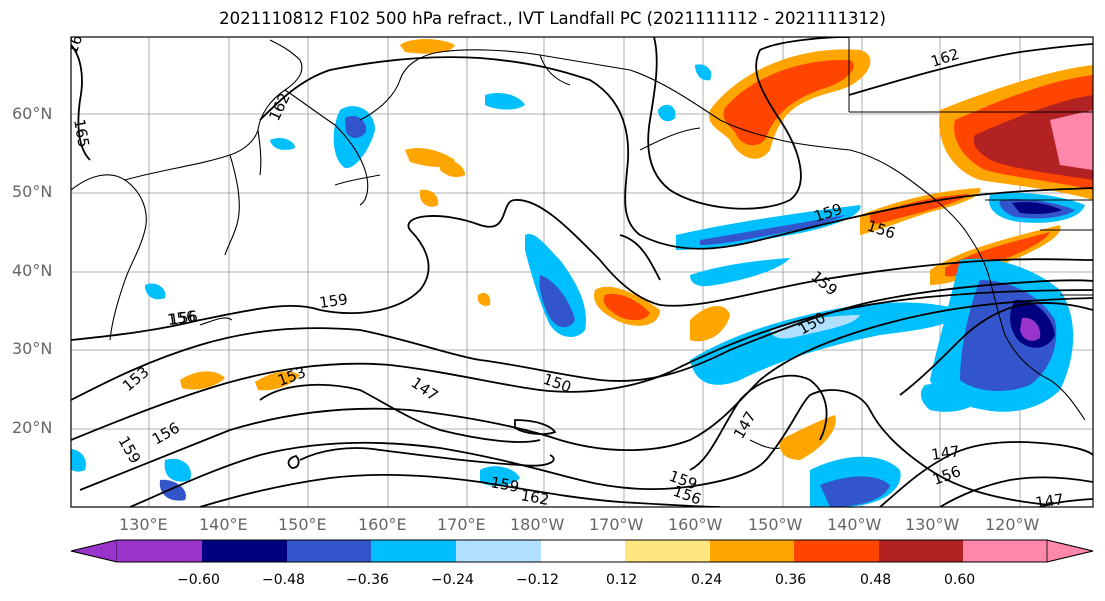 This screenshot has width=1105, height=601. I want to click on lon-label: 150°E, so click(302, 524).